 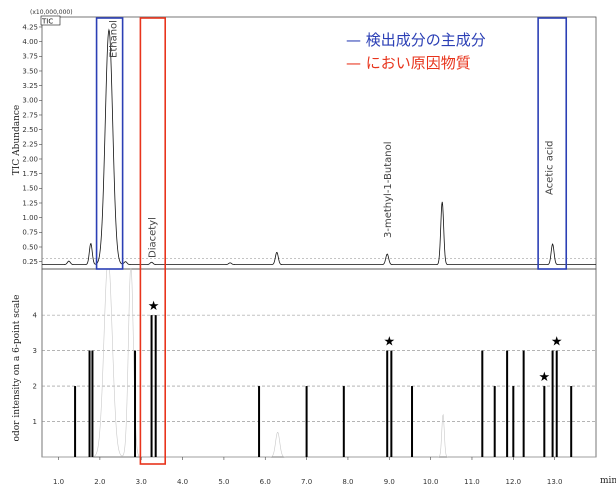 What do you see at coordinates (416, 40) in the screenshot?
I see `legend-main-components: — 検出成分の主成分` at bounding box center [416, 40].